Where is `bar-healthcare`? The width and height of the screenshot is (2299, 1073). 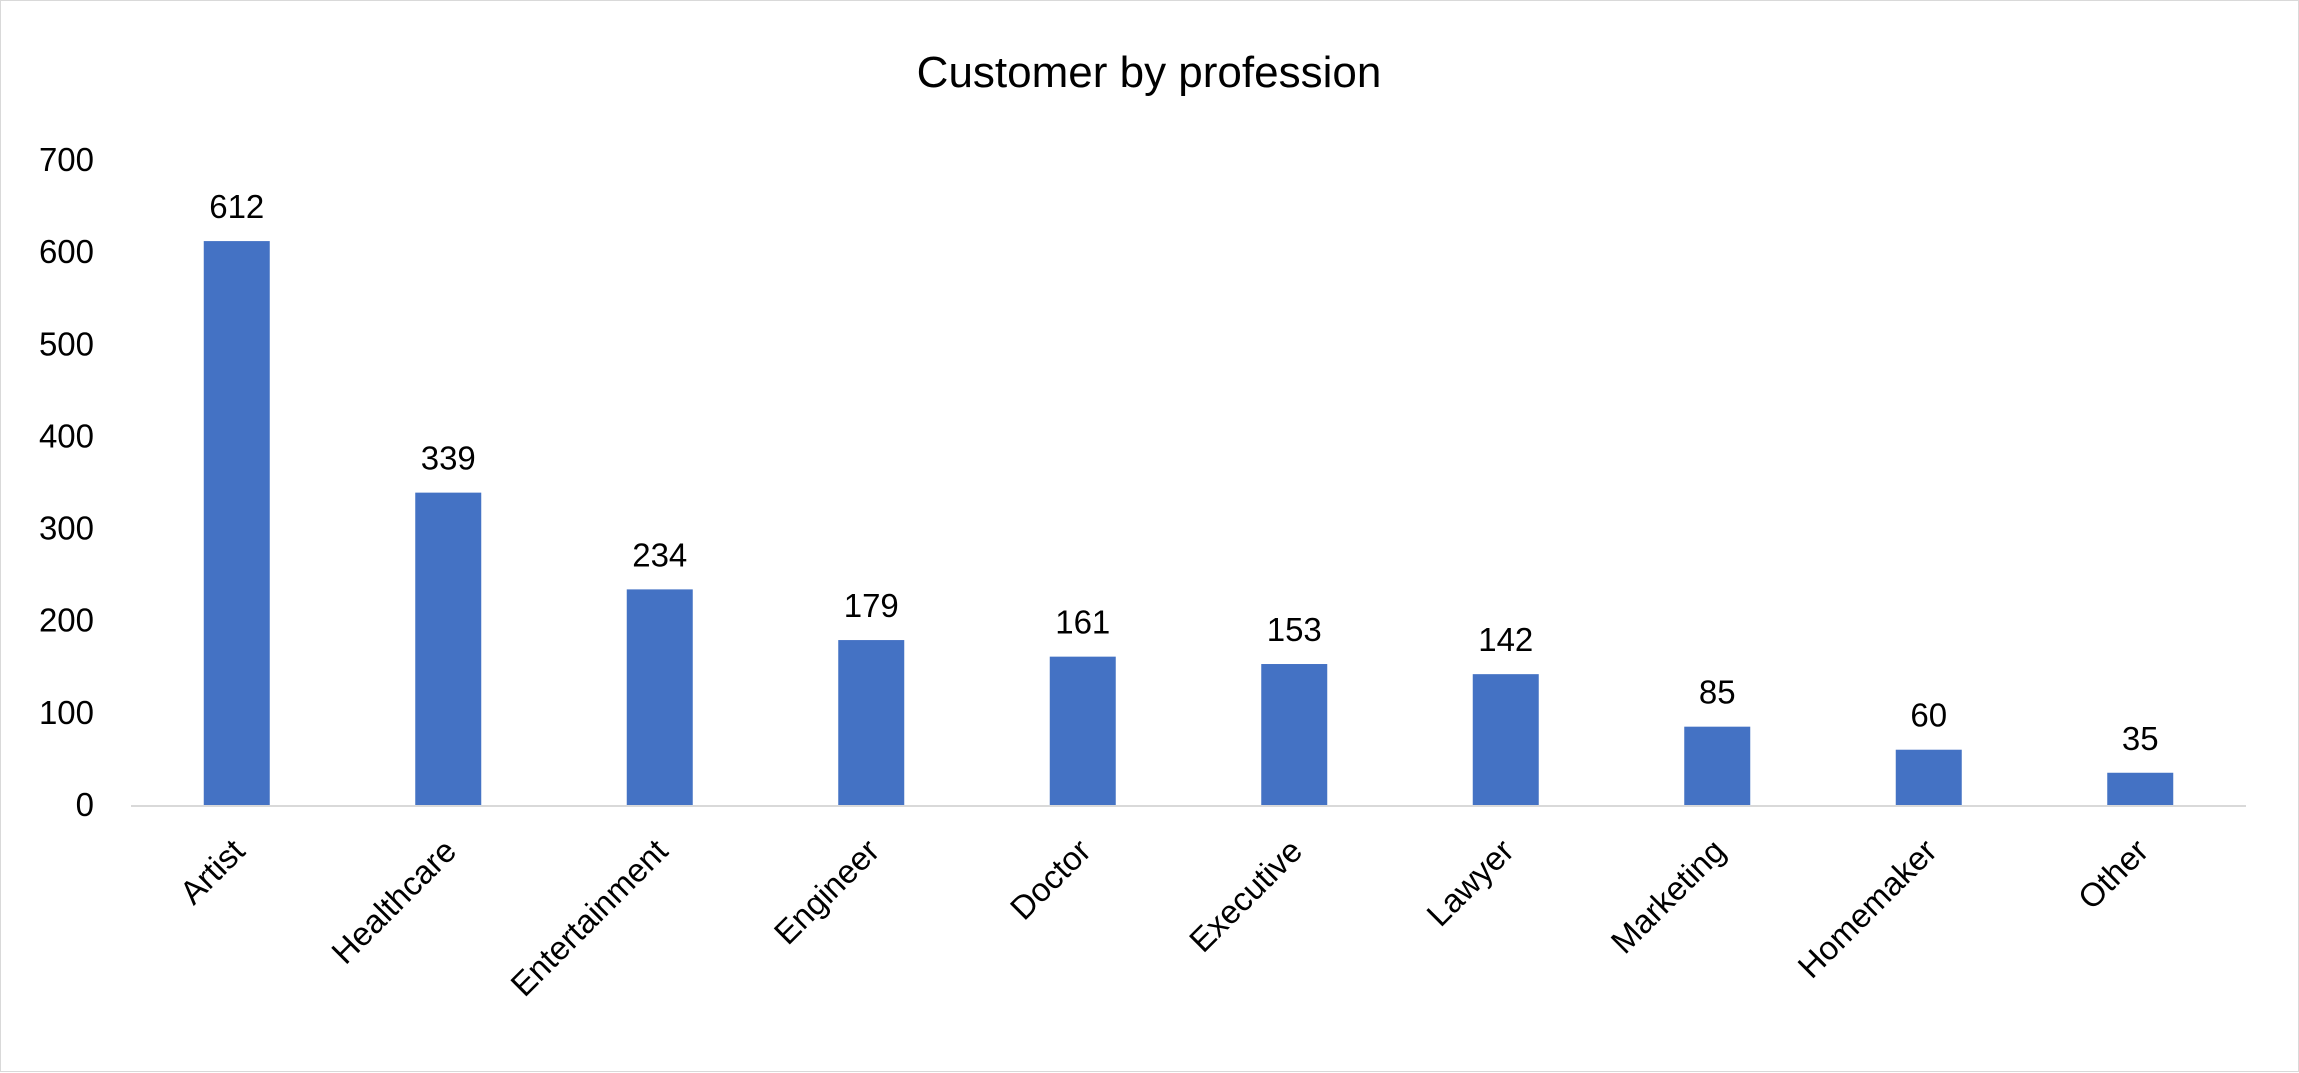 bar-healthcare is located at coordinates (448, 648).